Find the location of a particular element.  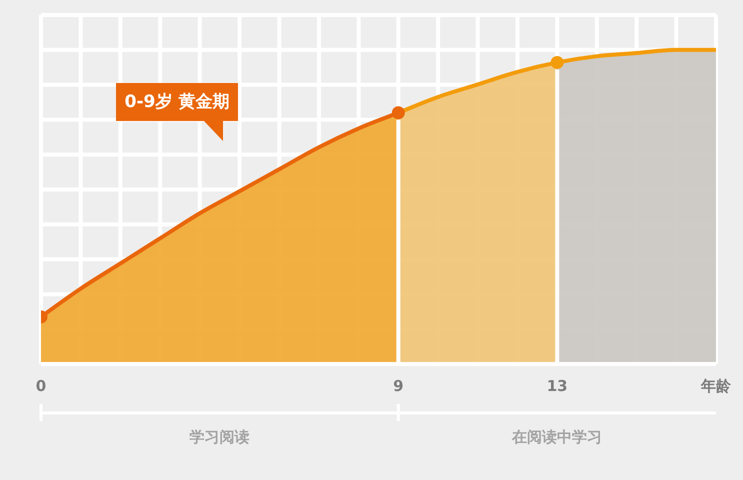

x-tick-label: 13 is located at coordinates (557, 386).